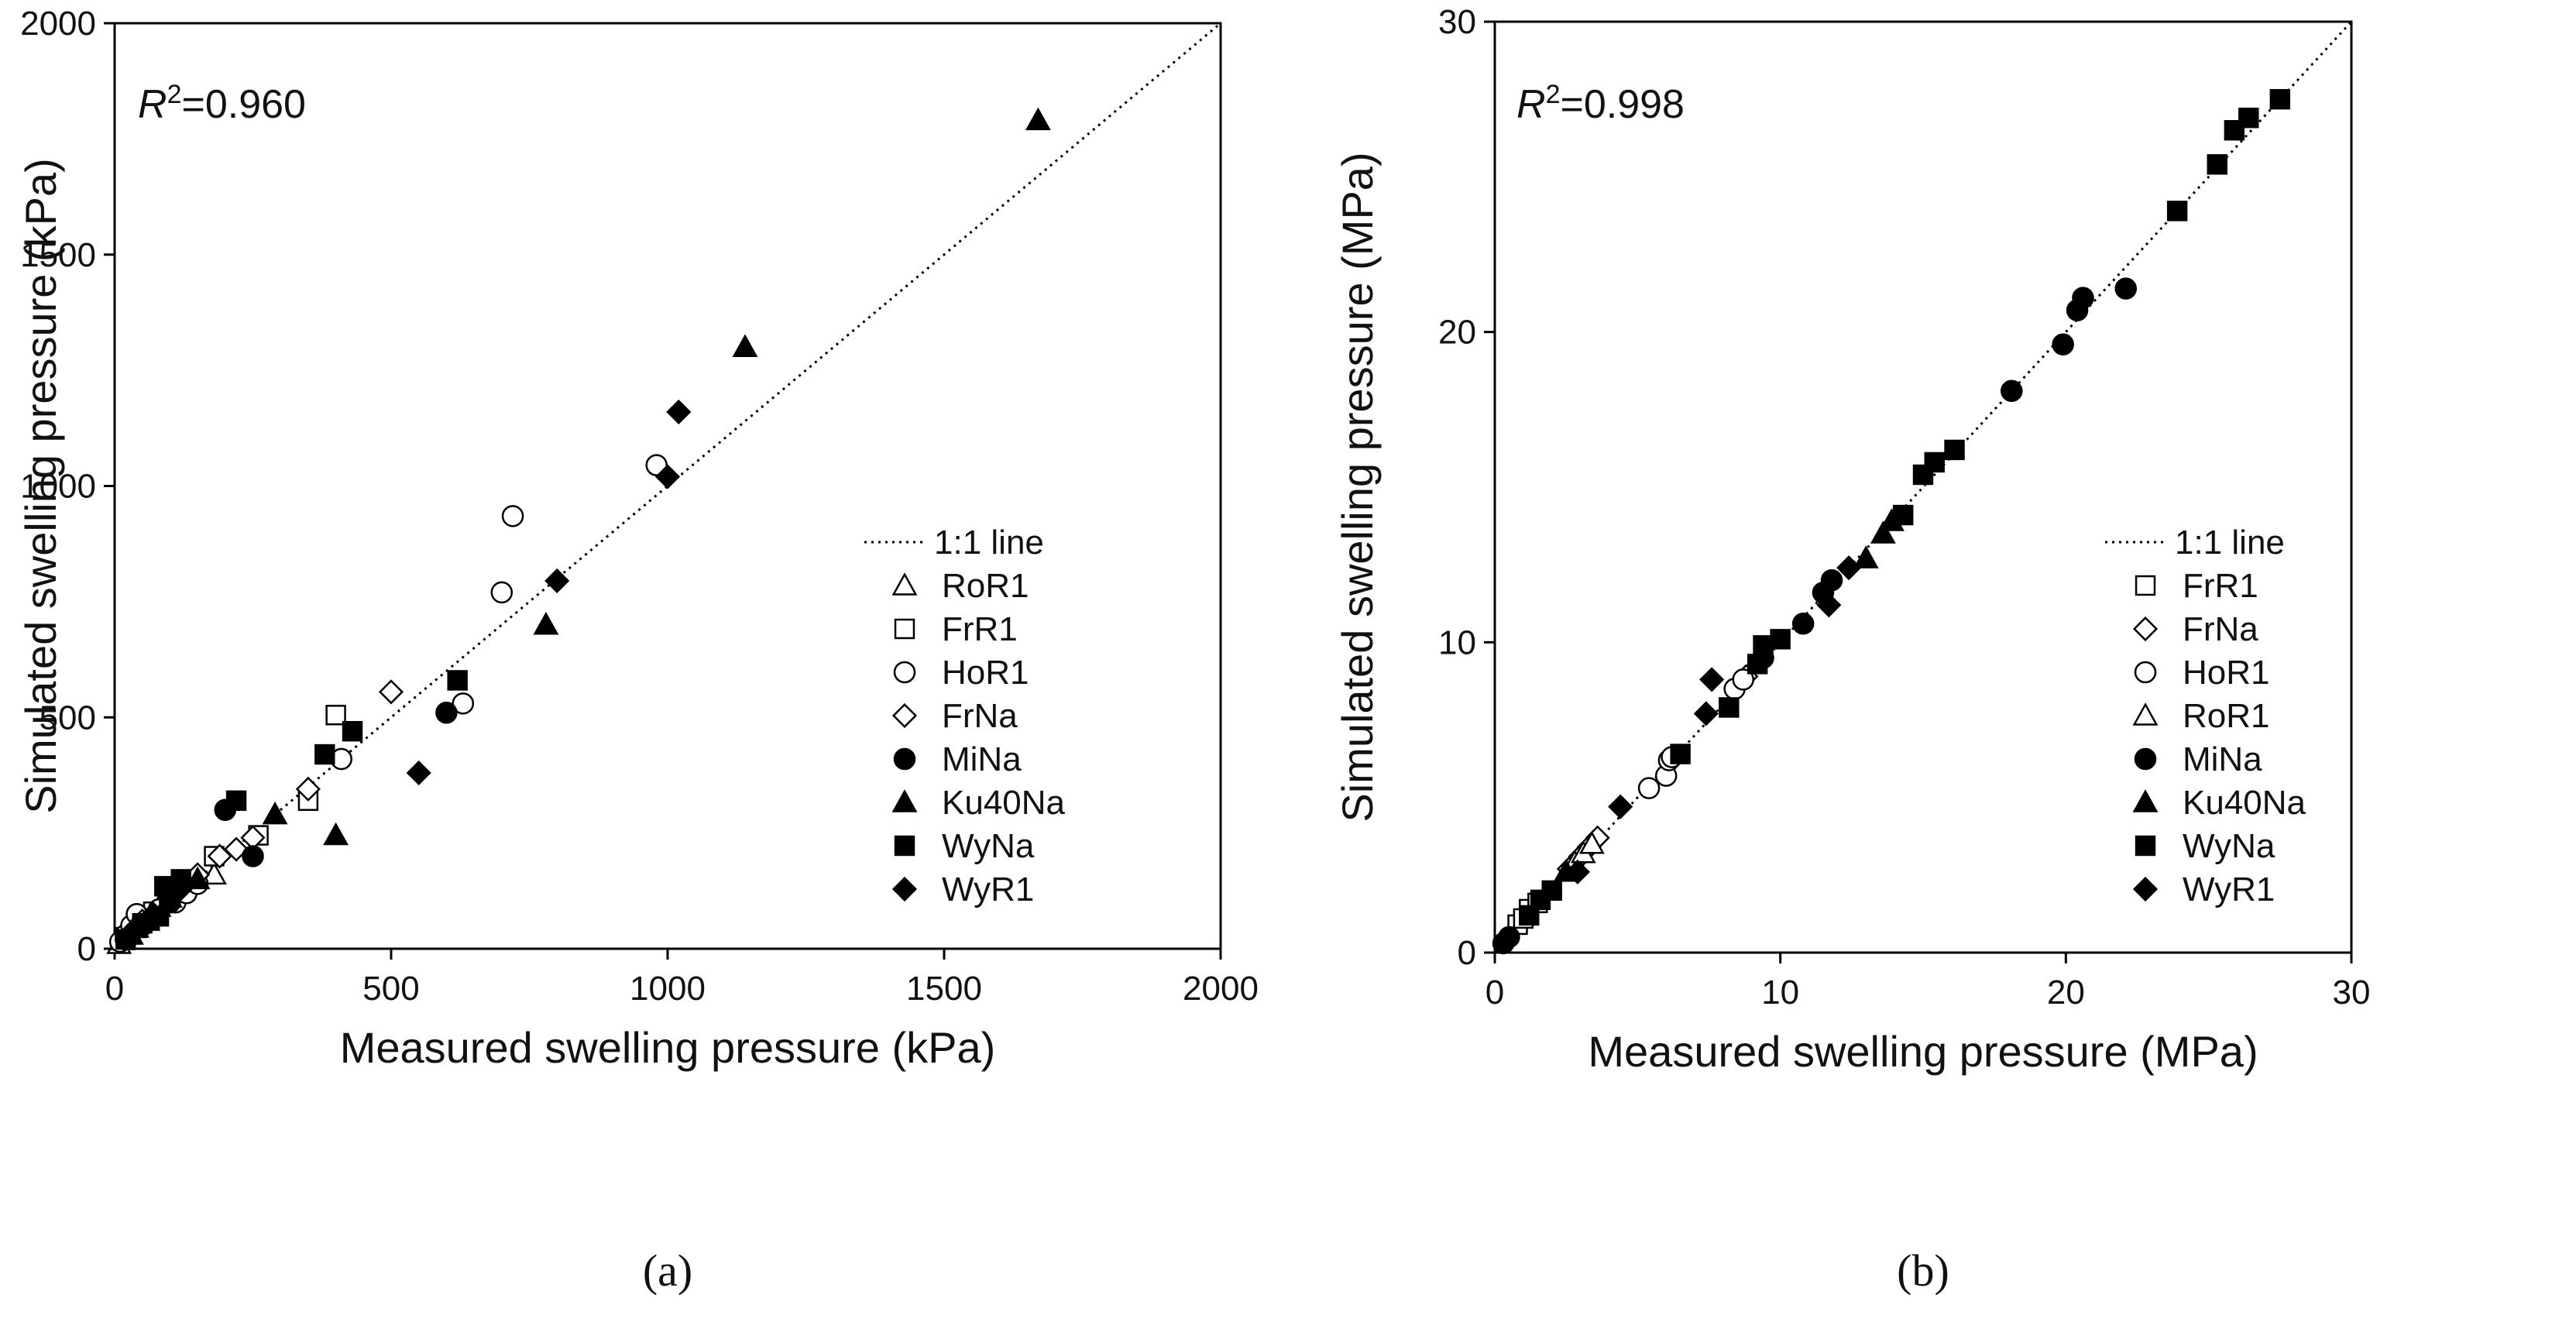 The width and height of the screenshot is (2576, 1329). What do you see at coordinates (86, 949) in the screenshot?
I see `y-tick-label: 0` at bounding box center [86, 949].